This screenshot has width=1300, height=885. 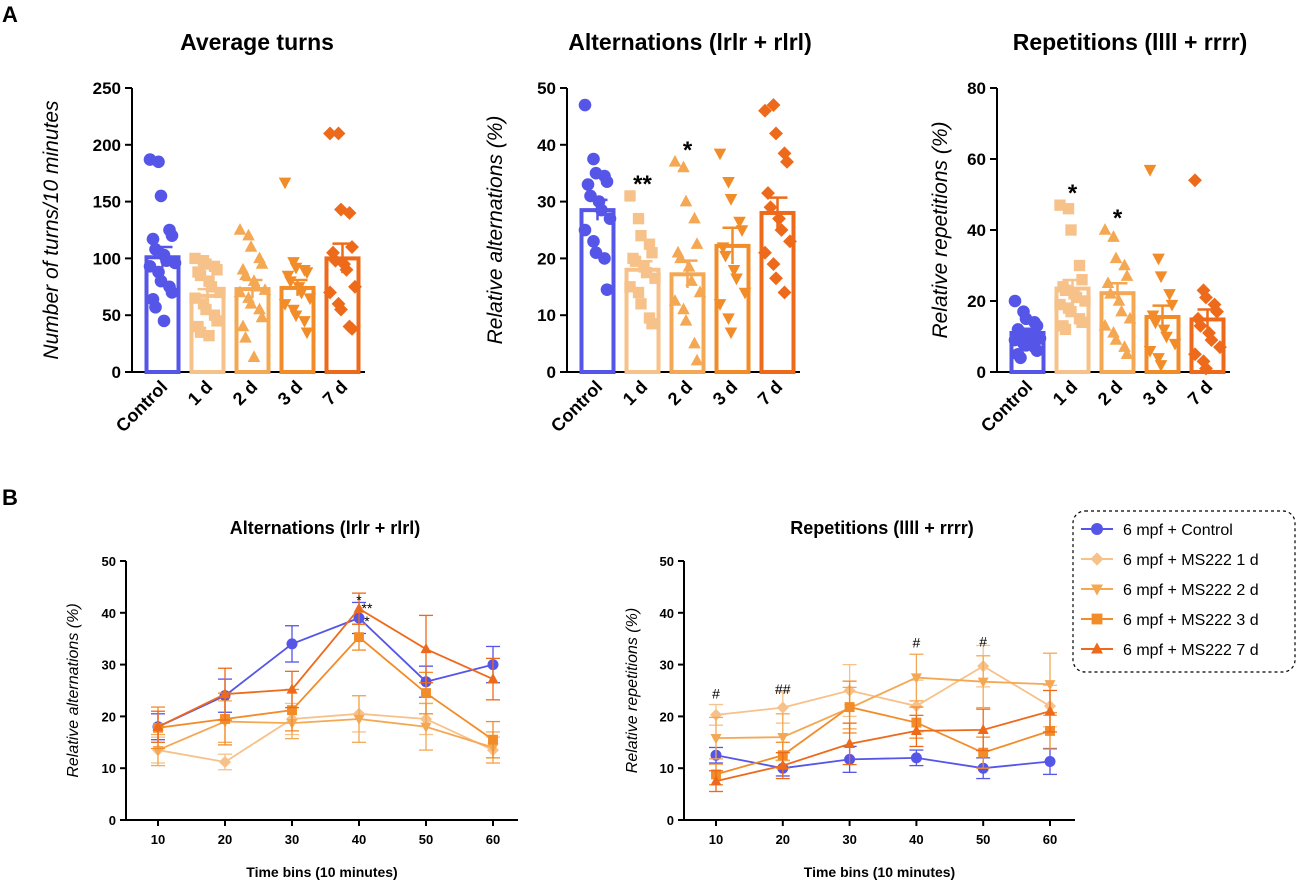 I want to click on series-Control, so click(x=883, y=762).